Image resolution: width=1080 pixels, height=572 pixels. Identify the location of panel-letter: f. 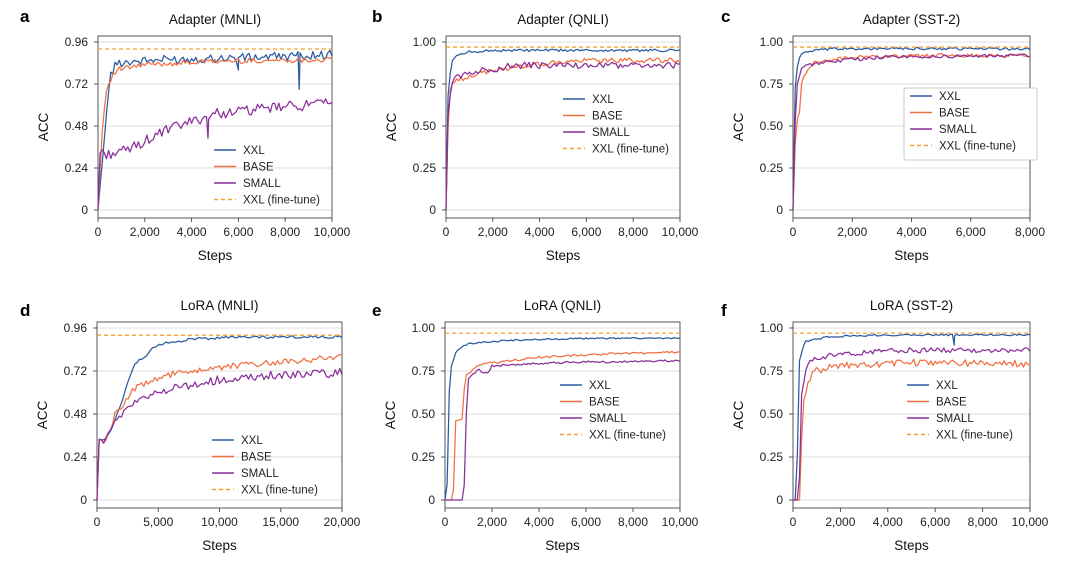
(724, 310).